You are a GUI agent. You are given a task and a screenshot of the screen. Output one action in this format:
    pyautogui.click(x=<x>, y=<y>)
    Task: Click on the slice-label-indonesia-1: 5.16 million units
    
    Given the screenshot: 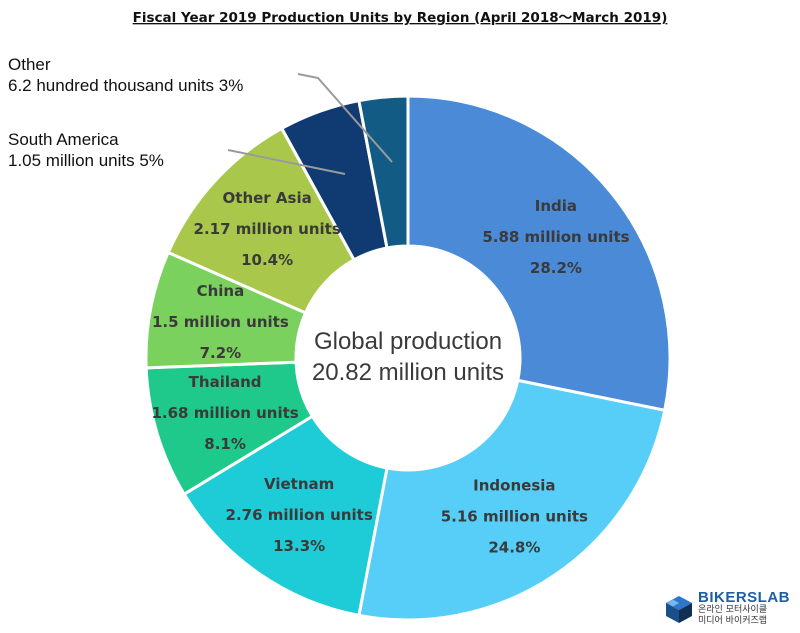 What is the action you would take?
    pyautogui.click(x=514, y=517)
    